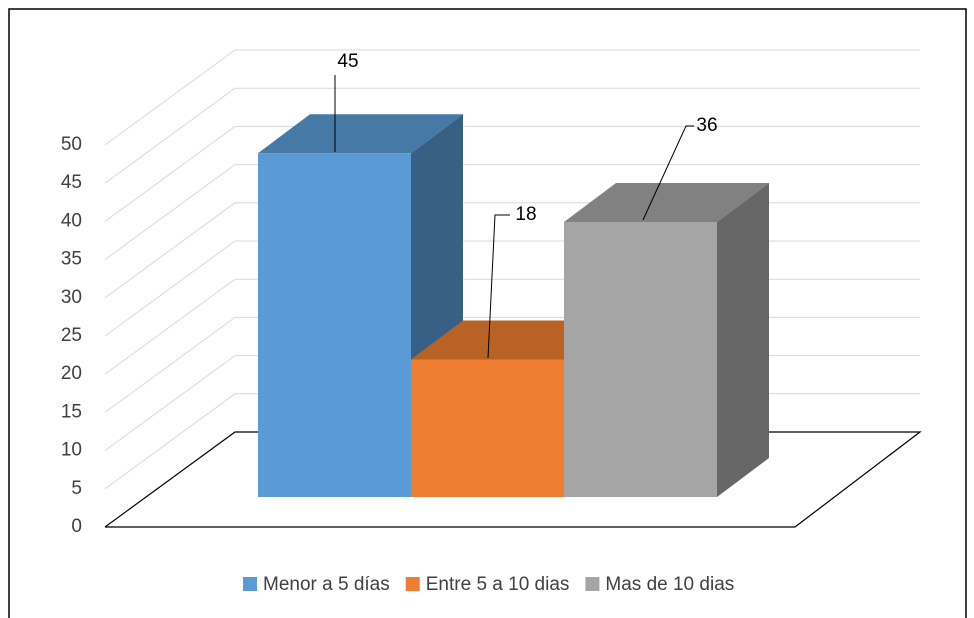 The height and width of the screenshot is (618, 974). Describe the element at coordinates (71, 450) in the screenshot. I see `y-tick-label: 10` at that location.